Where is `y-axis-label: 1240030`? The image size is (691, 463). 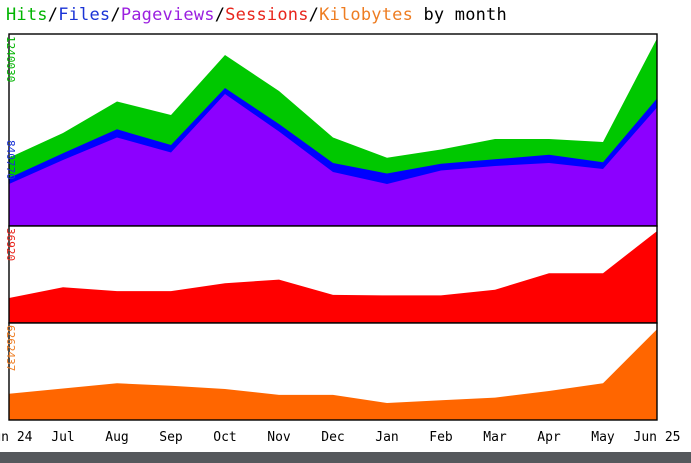
y-axis-label: 1240030 is located at coordinates (10, 59).